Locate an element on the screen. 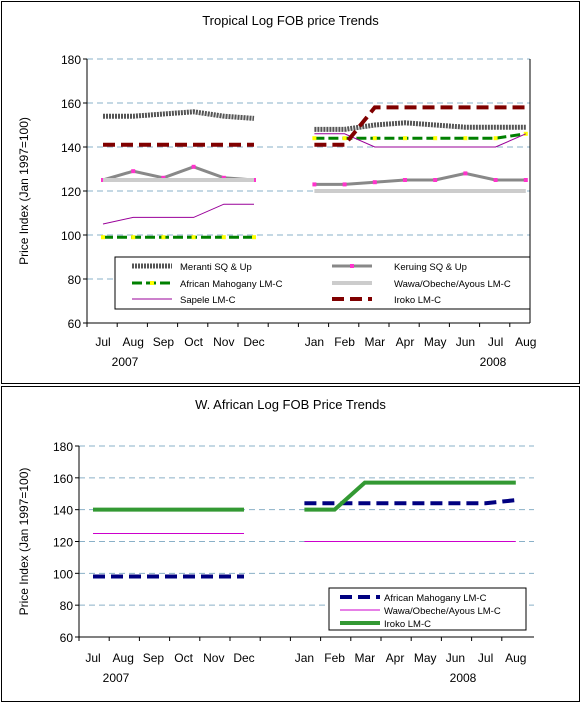  legend-label: Sapele LM-C is located at coordinates (208, 300).